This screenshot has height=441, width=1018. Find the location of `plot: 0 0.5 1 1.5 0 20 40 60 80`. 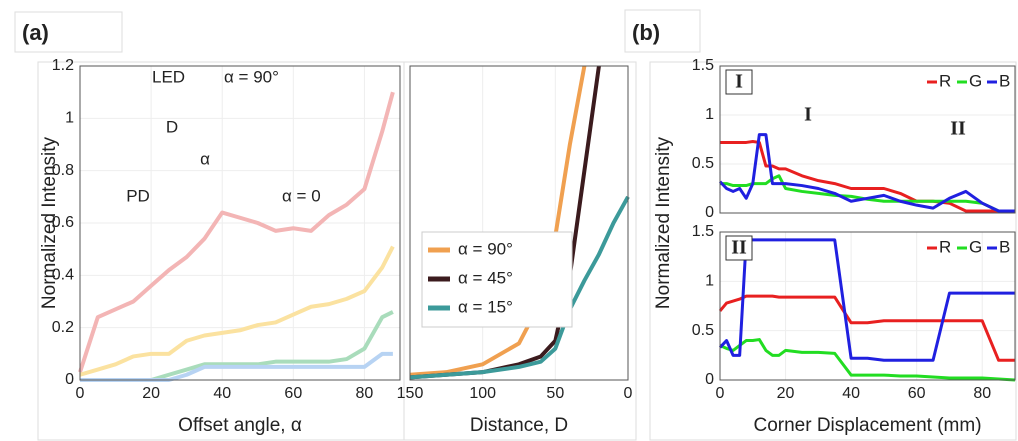

plot: 0 0.5 1 1.5 0 20 40 60 80 is located at coordinates (854, 312).